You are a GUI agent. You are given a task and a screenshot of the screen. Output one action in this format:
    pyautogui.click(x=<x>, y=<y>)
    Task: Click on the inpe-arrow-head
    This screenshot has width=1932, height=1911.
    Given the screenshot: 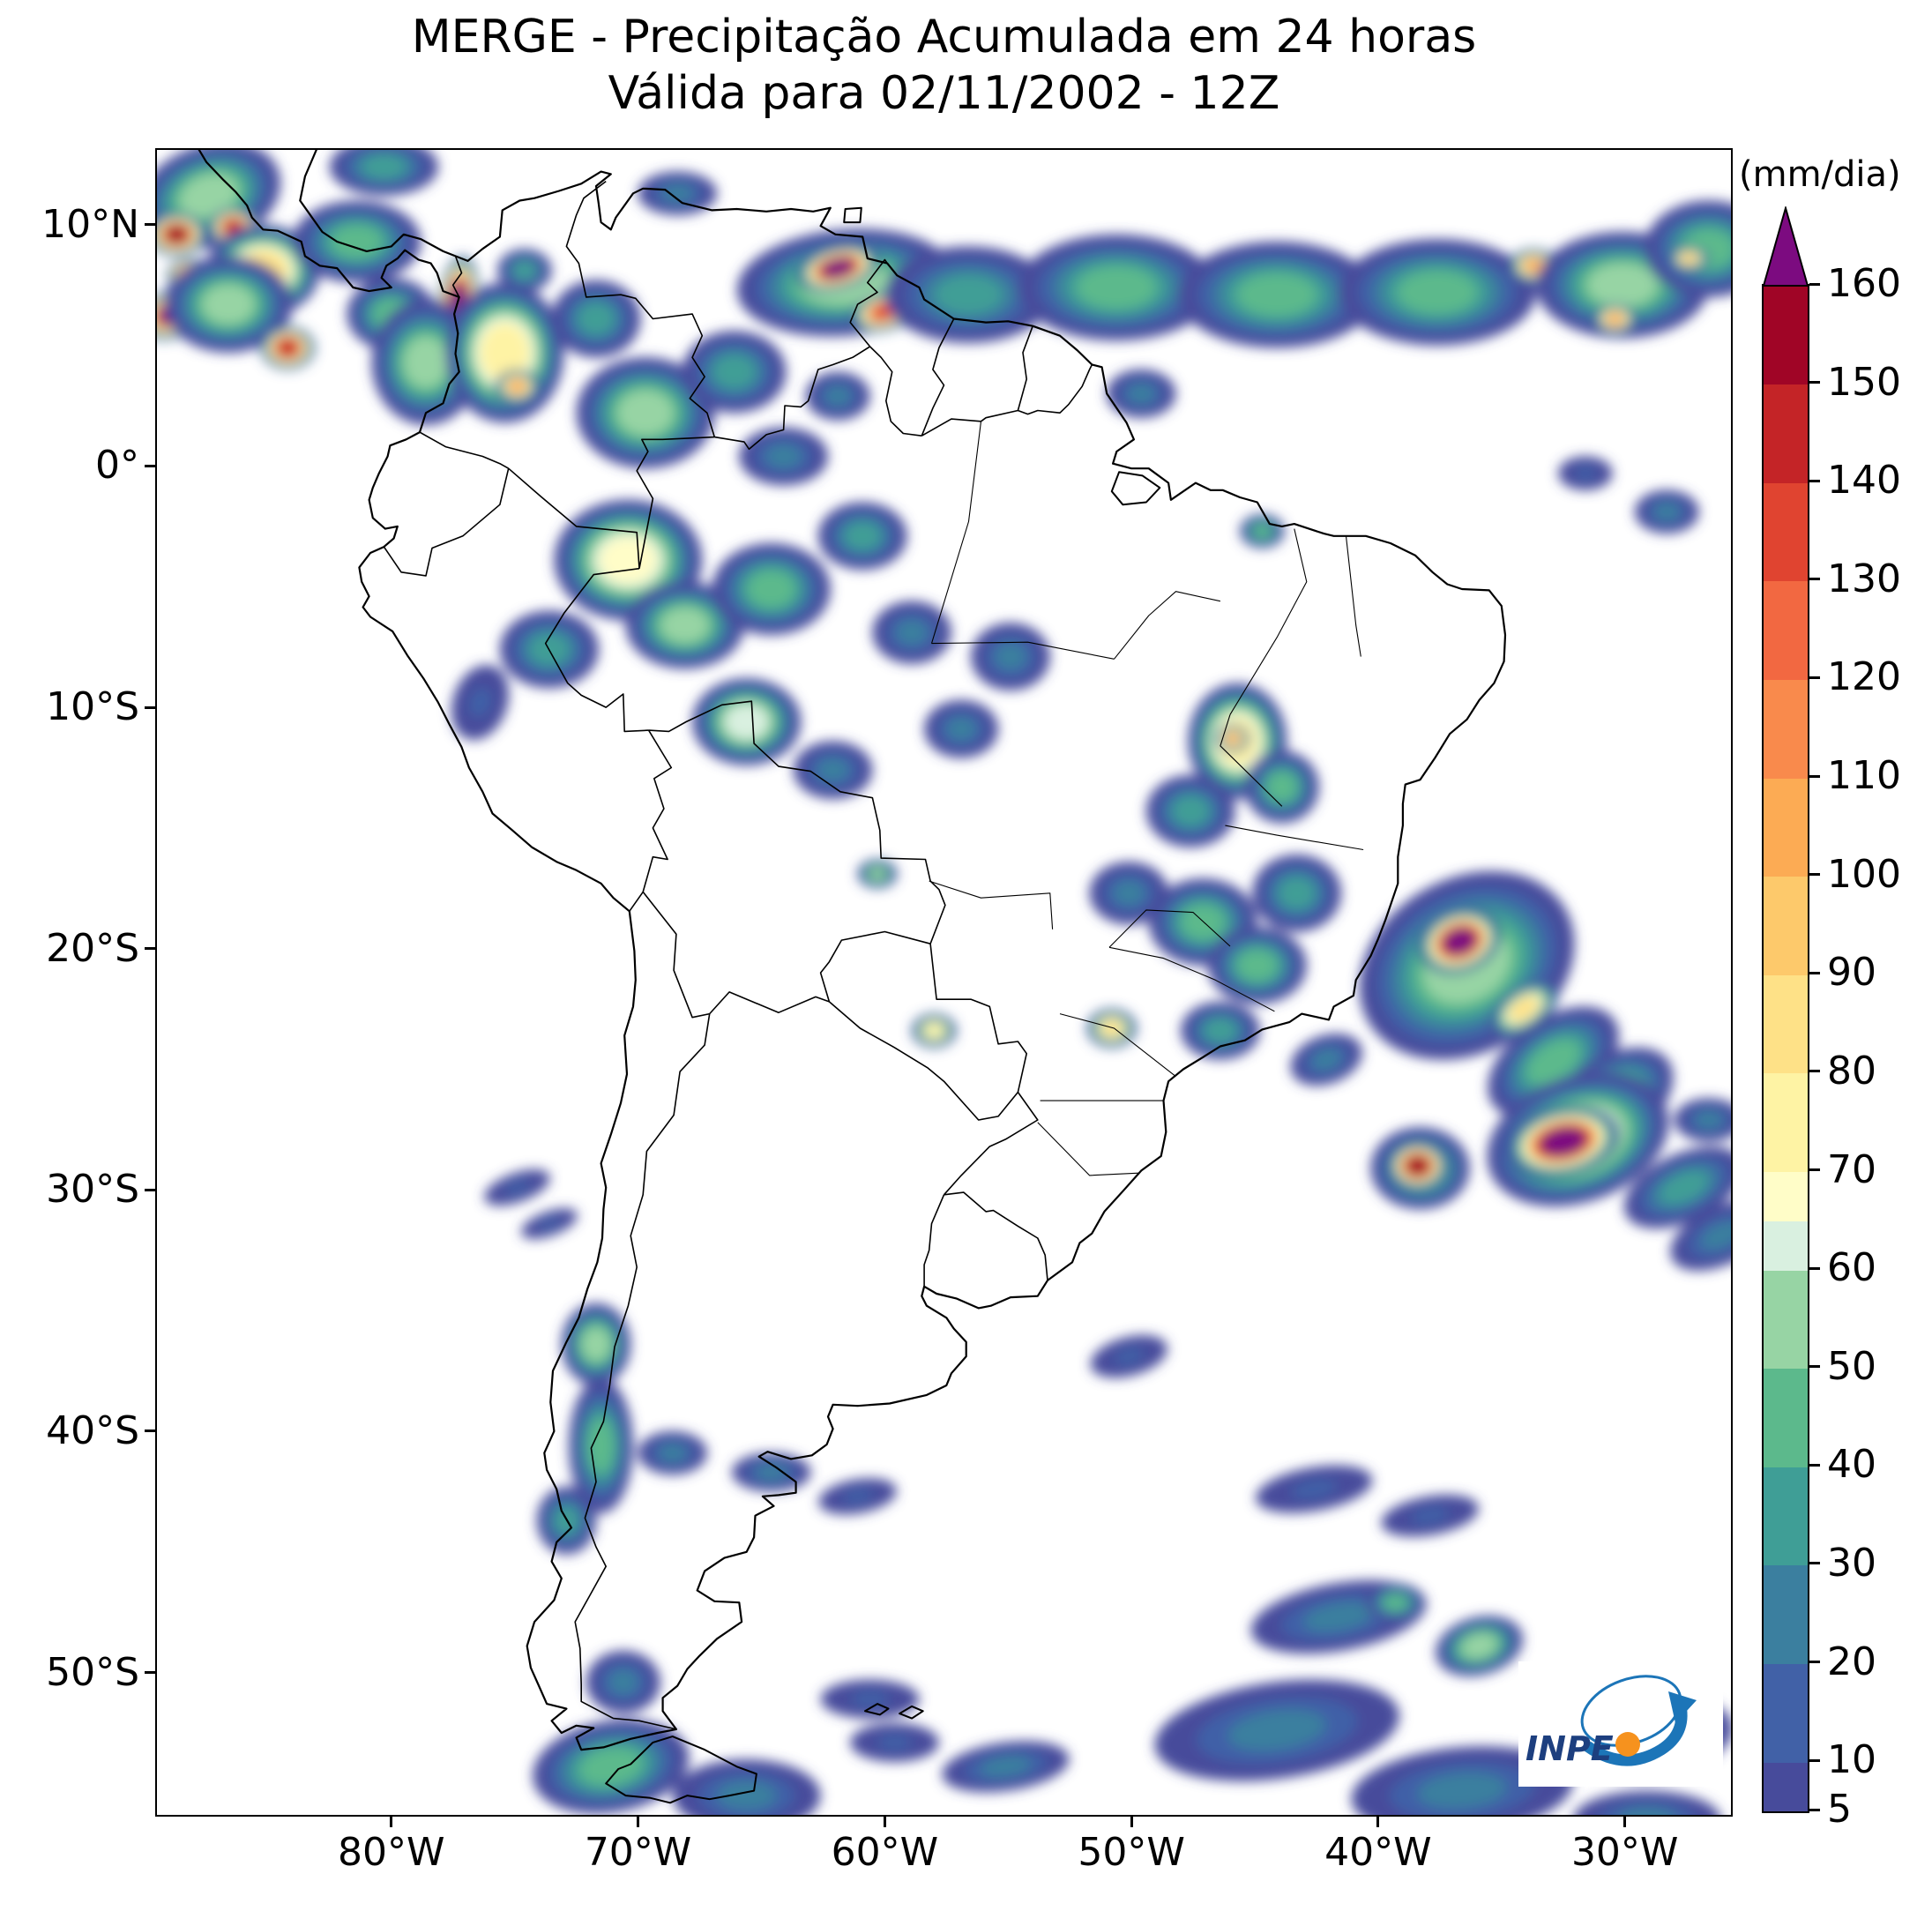 What is the action you would take?
    pyautogui.click(x=1682, y=1707)
    